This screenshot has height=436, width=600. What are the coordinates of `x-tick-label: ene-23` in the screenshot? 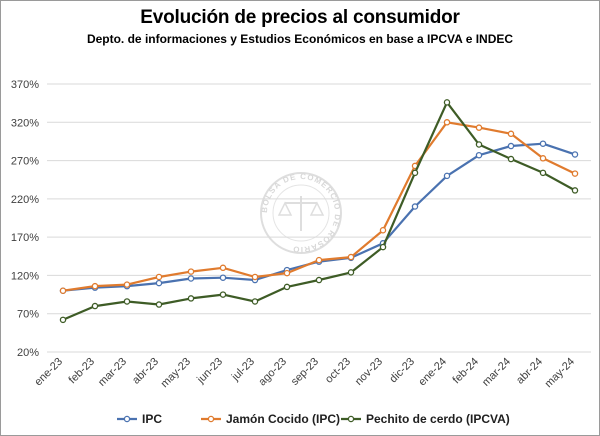 It's located at (48, 372).